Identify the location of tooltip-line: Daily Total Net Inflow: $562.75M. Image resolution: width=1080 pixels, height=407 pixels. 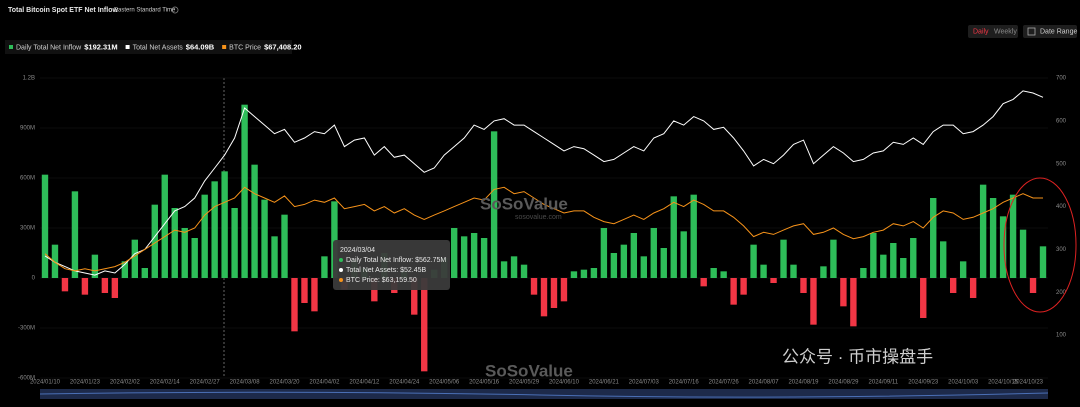
(396, 260).